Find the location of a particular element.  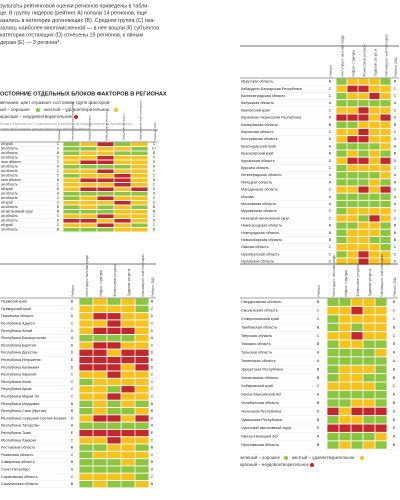

region-name: Хабаровский край is located at coordinates (257, 386).